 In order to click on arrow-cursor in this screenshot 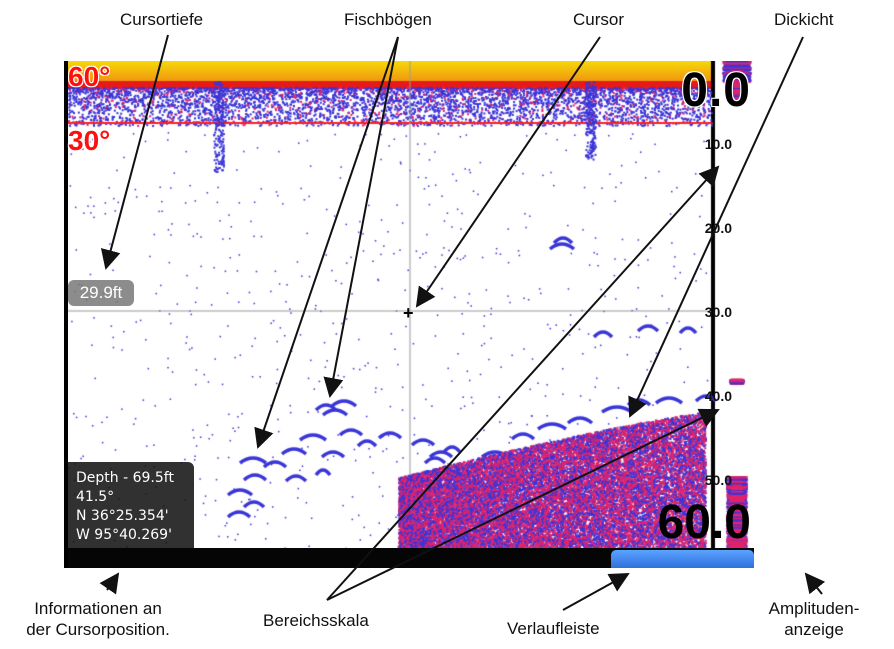, I will do `click(508, 172)`.